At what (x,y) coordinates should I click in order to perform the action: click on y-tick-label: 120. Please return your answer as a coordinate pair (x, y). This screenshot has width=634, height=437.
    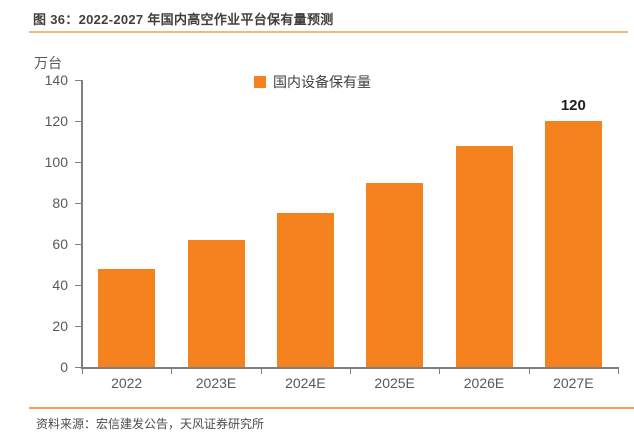
    Looking at the image, I should click on (56, 121).